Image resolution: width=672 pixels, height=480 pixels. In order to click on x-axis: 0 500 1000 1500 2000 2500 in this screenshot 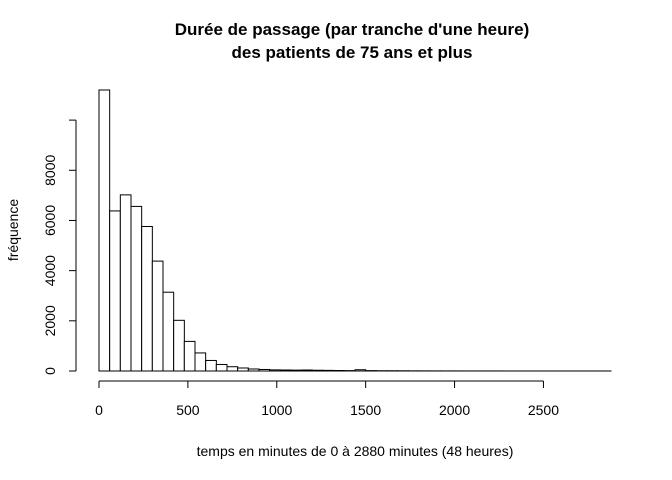, I will do `click(327, 399)`.